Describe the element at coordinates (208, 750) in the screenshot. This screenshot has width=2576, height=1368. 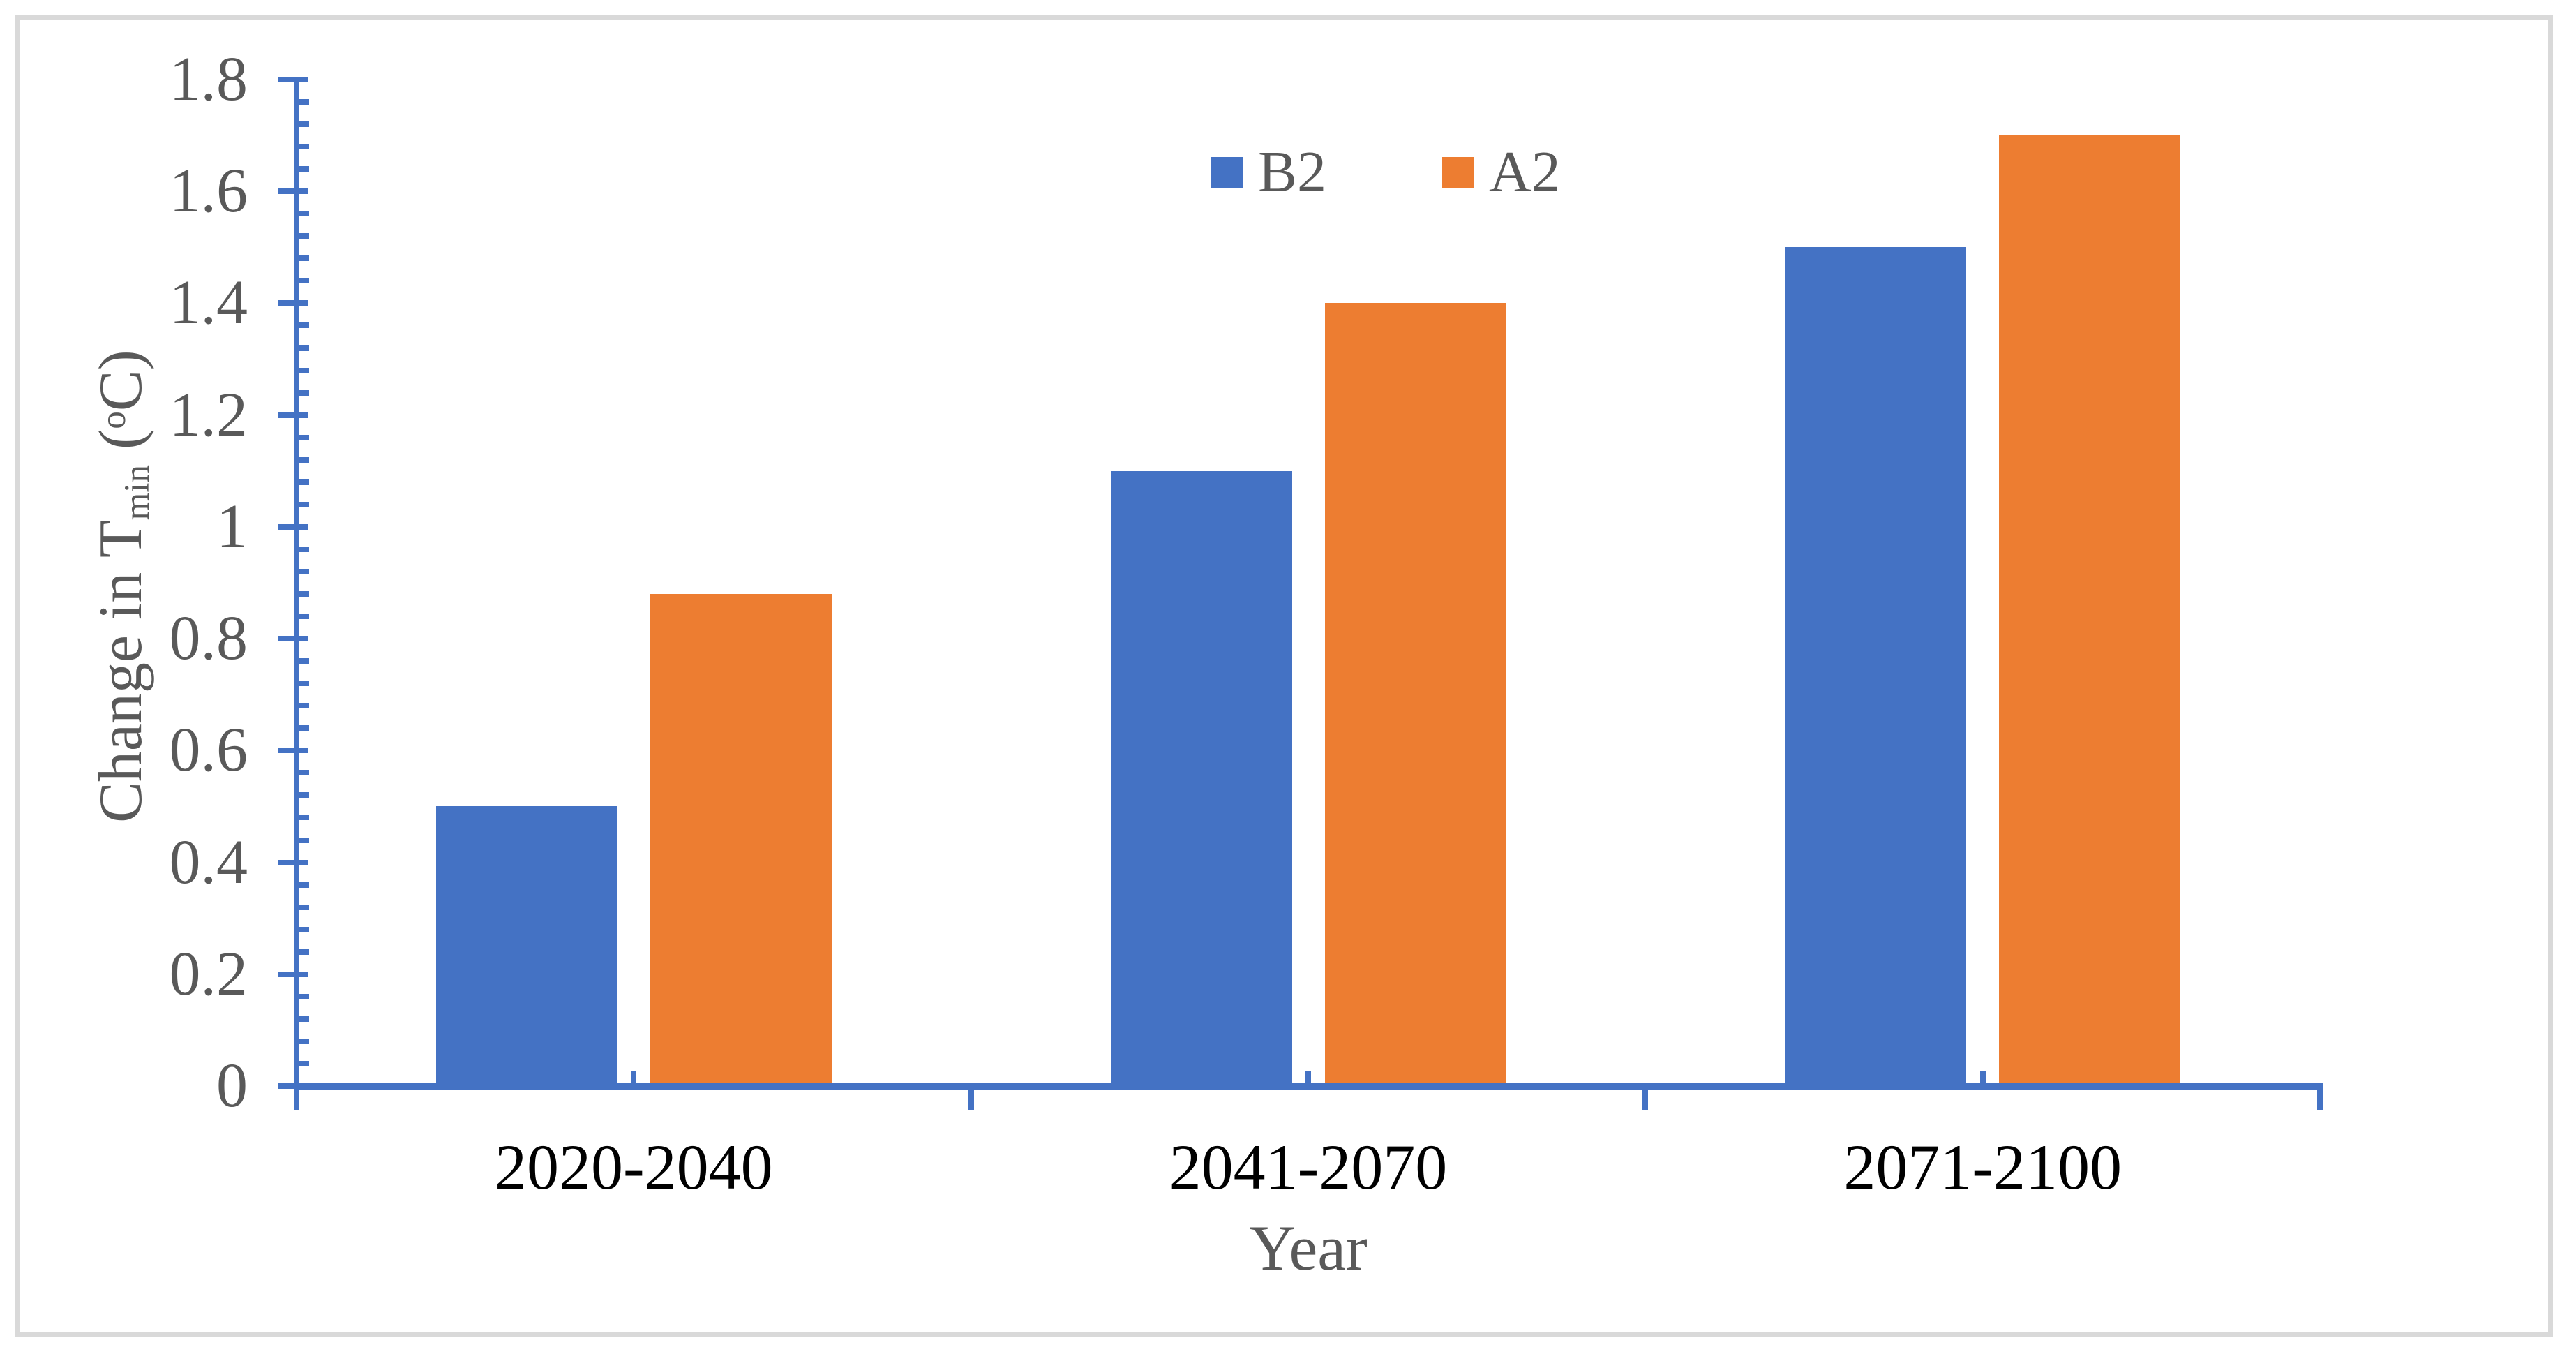
I see `y-tick-label-0.6: 0.6` at that location.